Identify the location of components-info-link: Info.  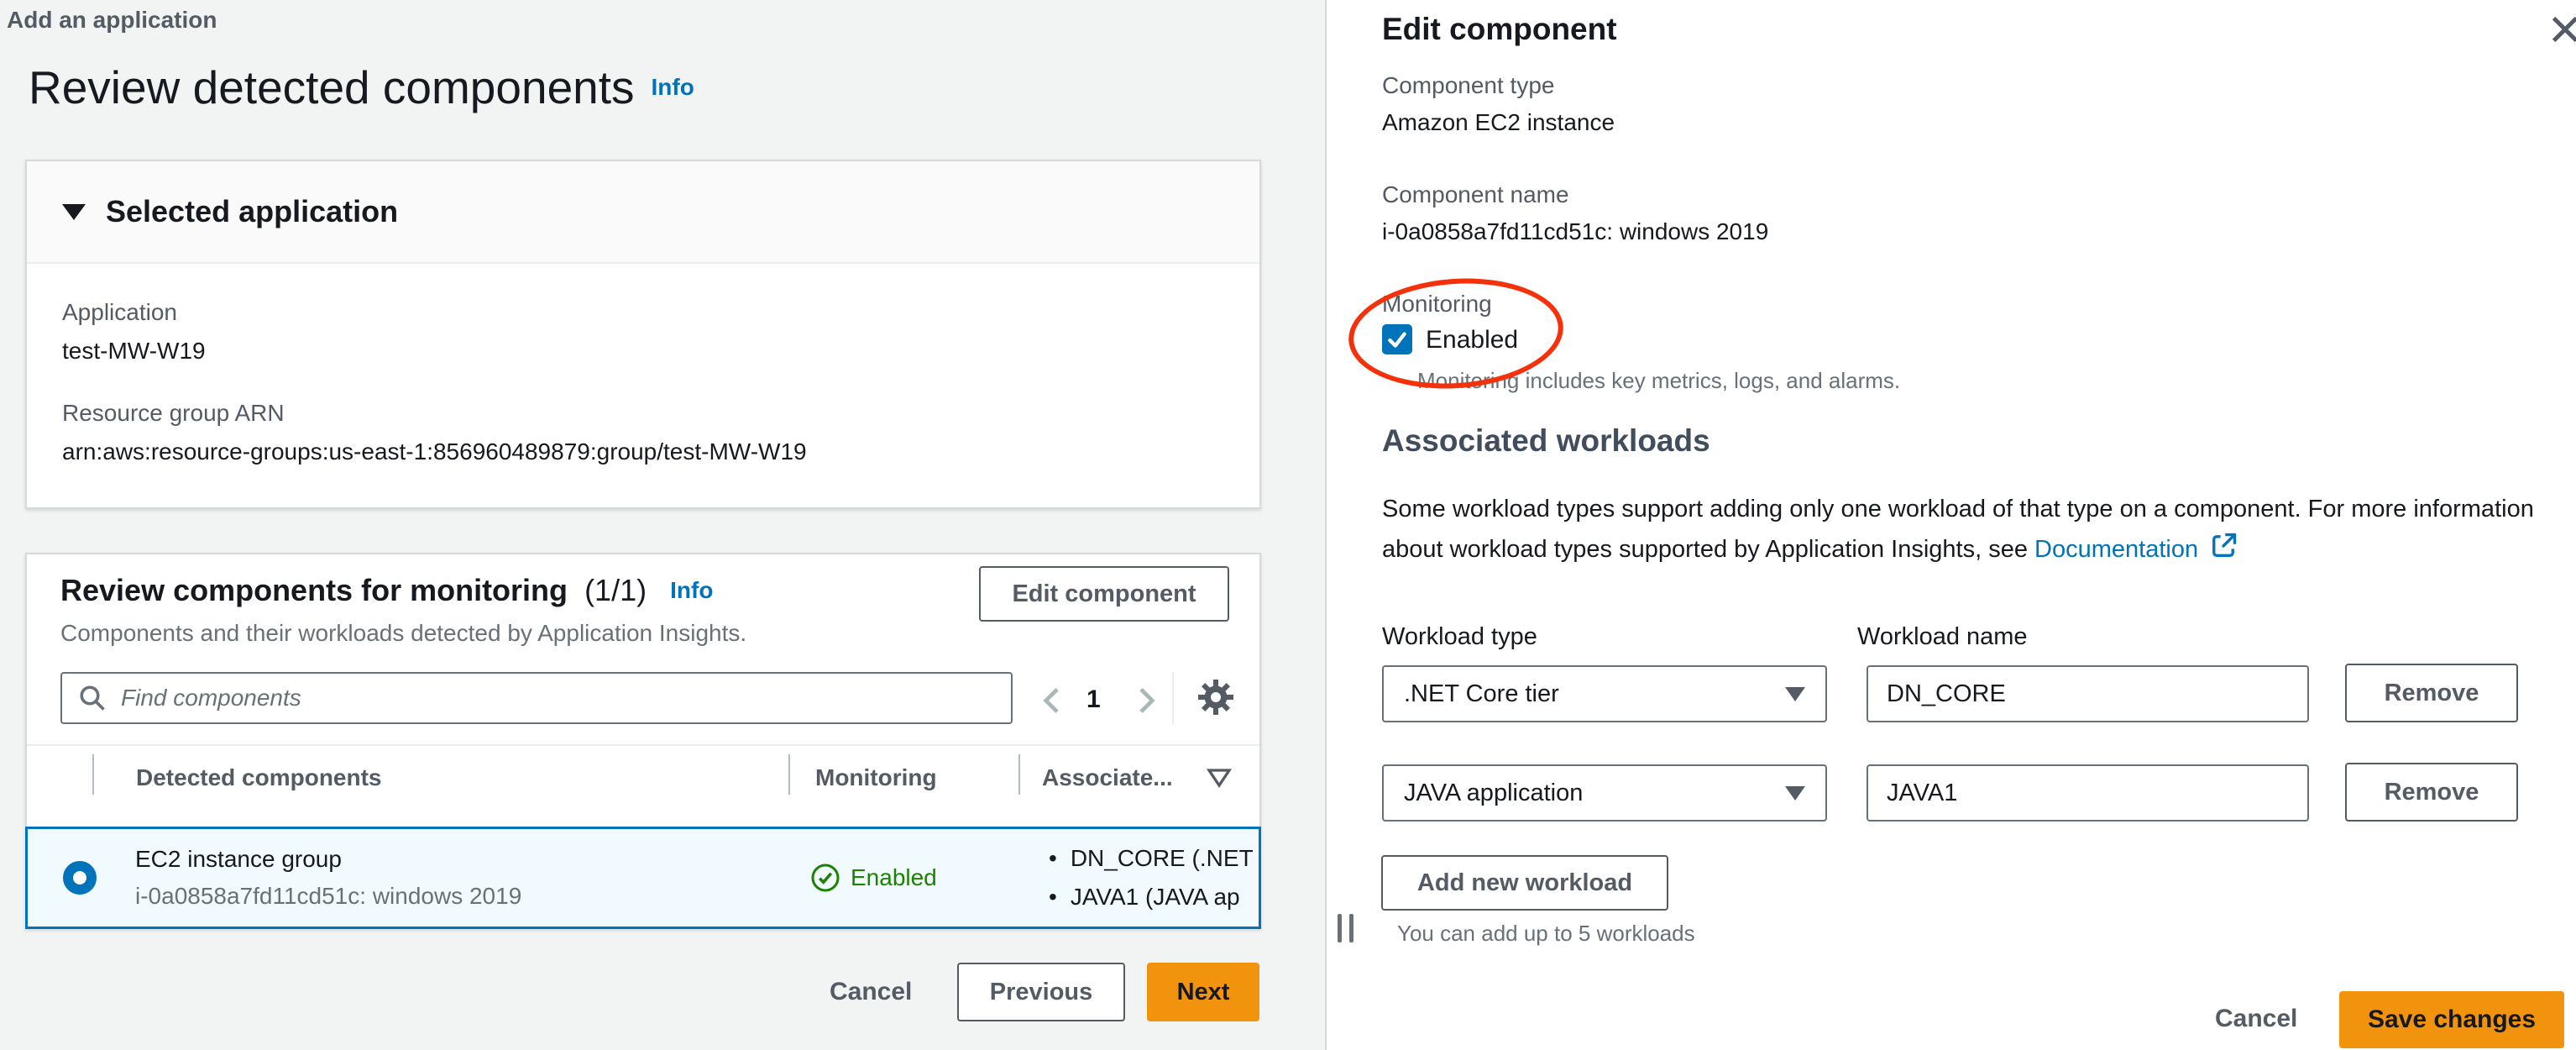
(692, 590).